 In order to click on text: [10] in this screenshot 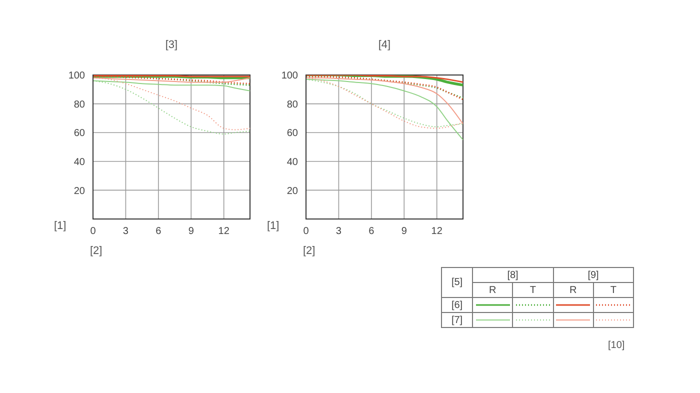, I will do `click(616, 345)`.